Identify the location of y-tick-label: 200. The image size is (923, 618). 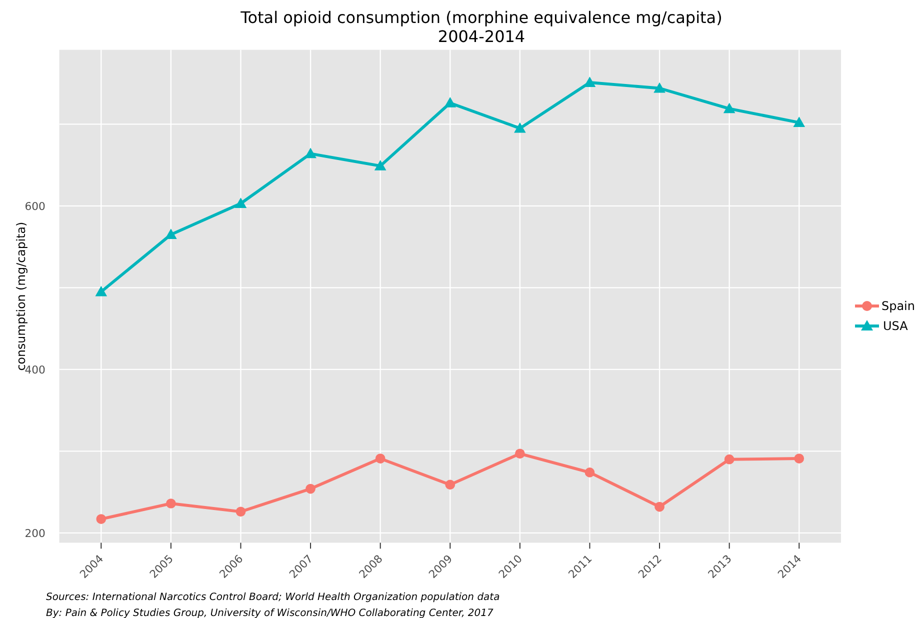
(35, 533).